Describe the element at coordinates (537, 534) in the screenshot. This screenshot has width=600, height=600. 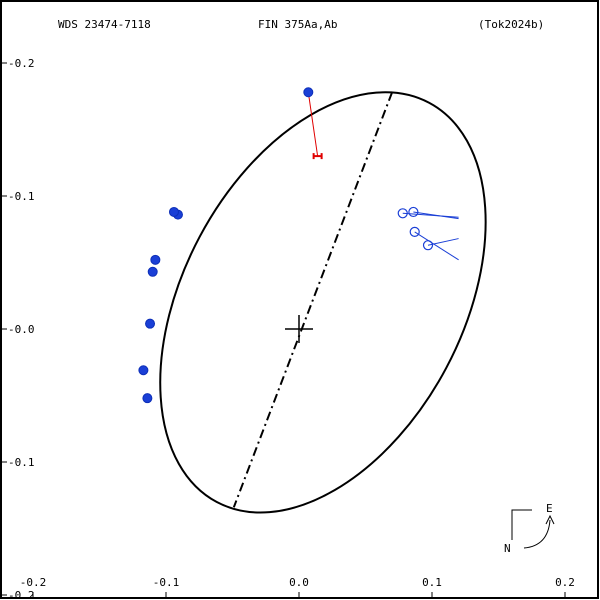
I see `compass-arrow` at that location.